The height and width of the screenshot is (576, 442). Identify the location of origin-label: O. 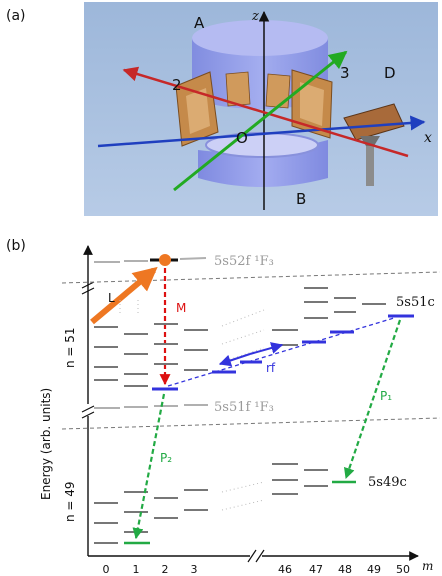
(242, 138).